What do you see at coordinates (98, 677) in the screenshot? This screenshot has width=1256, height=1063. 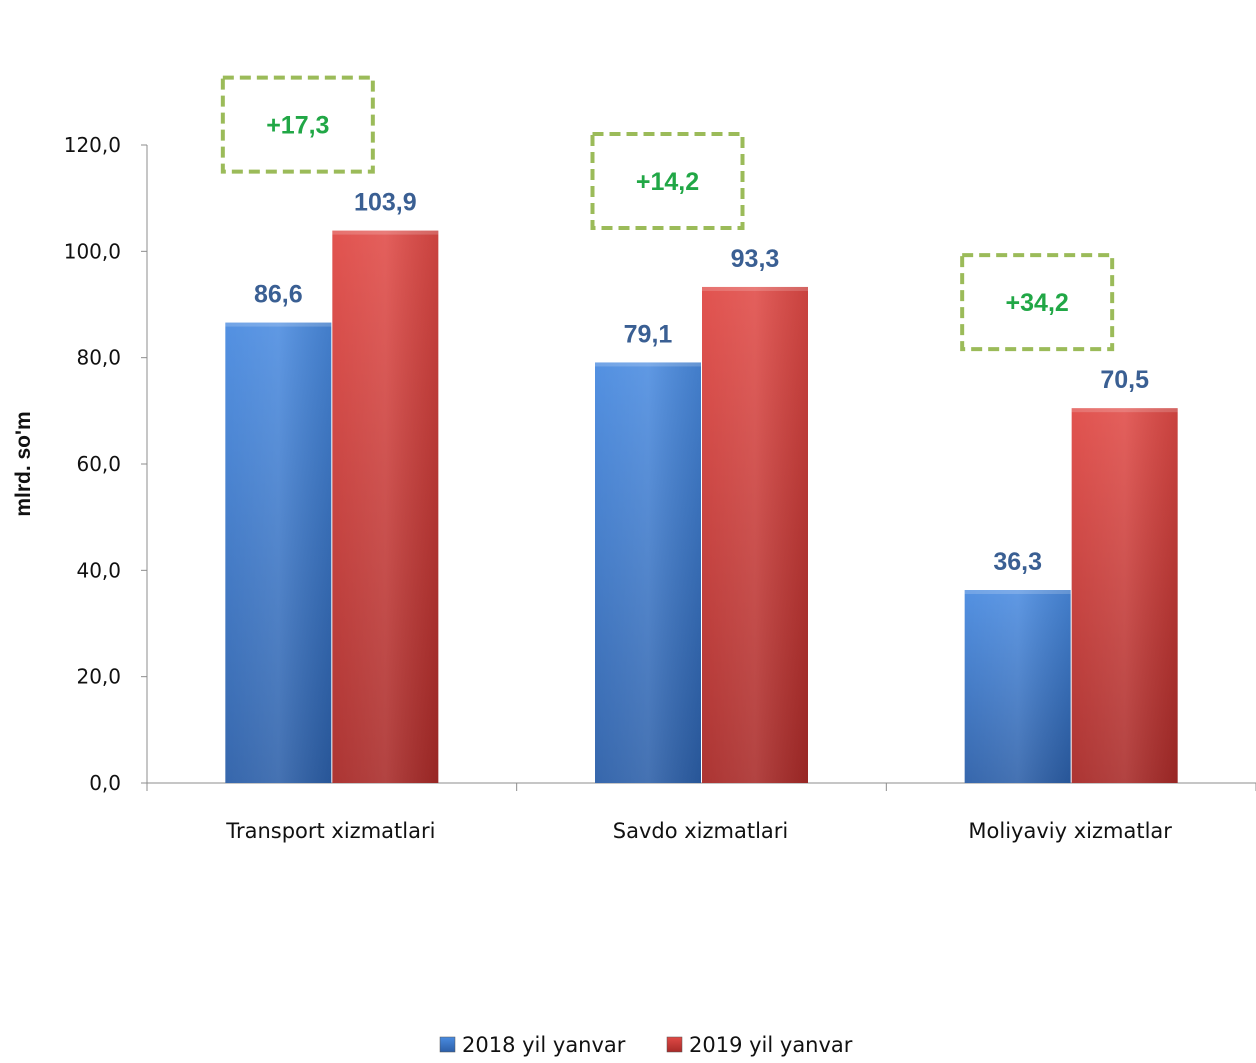 I see `y-tick-label: 20,0` at bounding box center [98, 677].